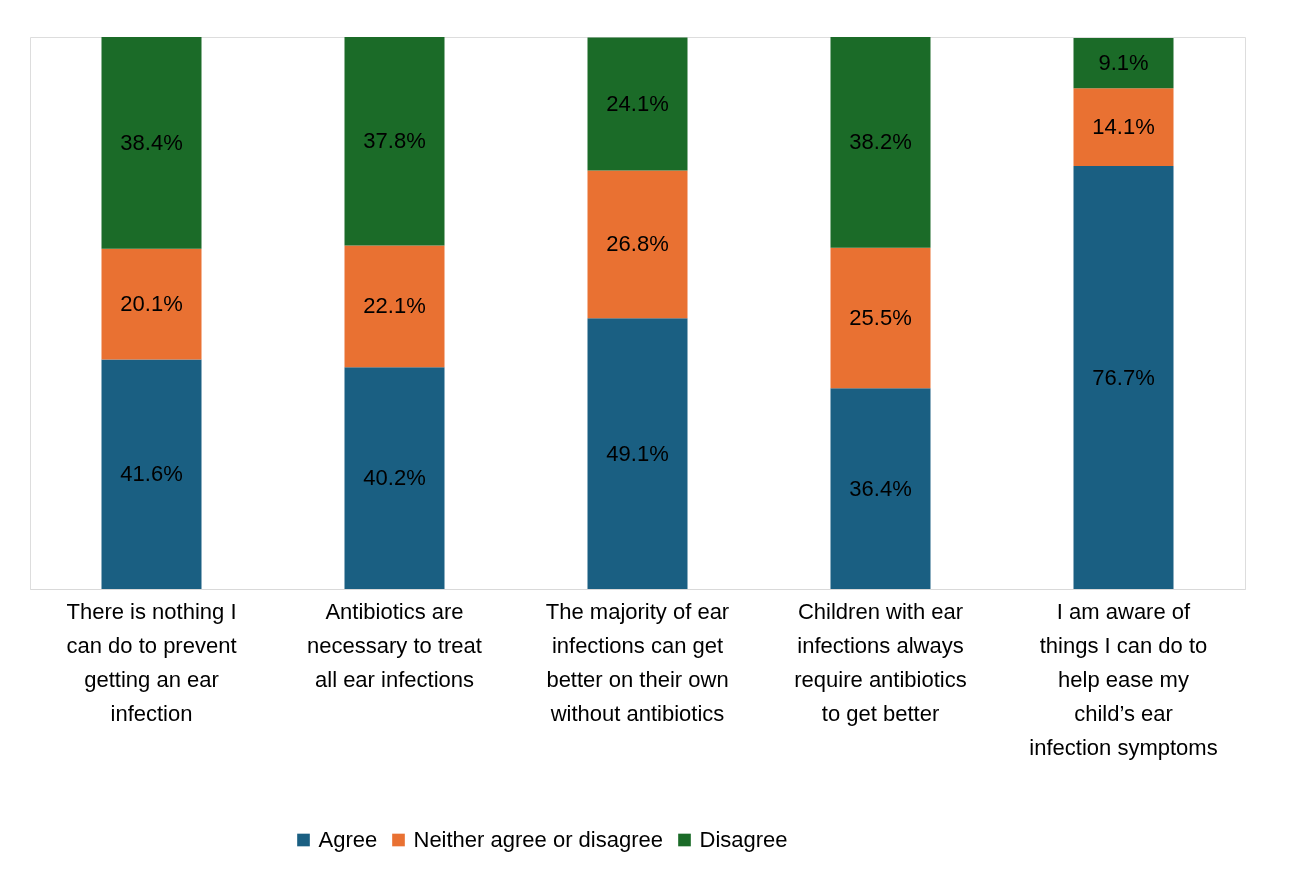 This screenshot has width=1291, height=874. What do you see at coordinates (348, 839) in the screenshot?
I see `legend-label: Agree` at bounding box center [348, 839].